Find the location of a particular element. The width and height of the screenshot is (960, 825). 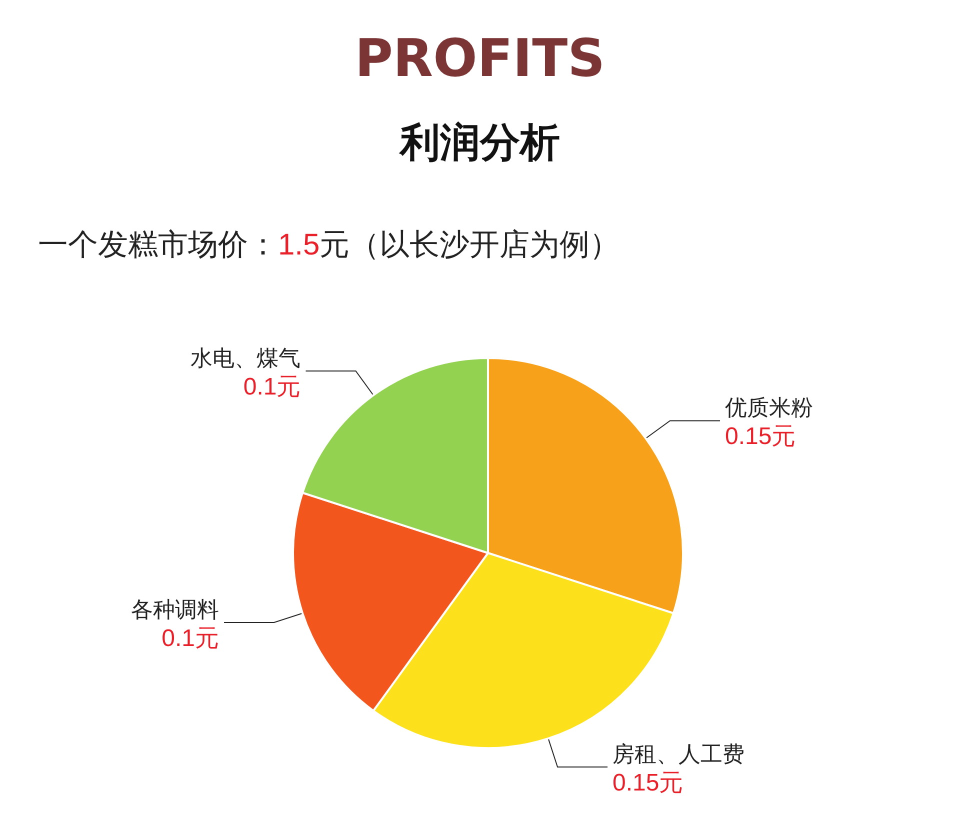

slice-label: 房租、人工费 is located at coordinates (678, 755).